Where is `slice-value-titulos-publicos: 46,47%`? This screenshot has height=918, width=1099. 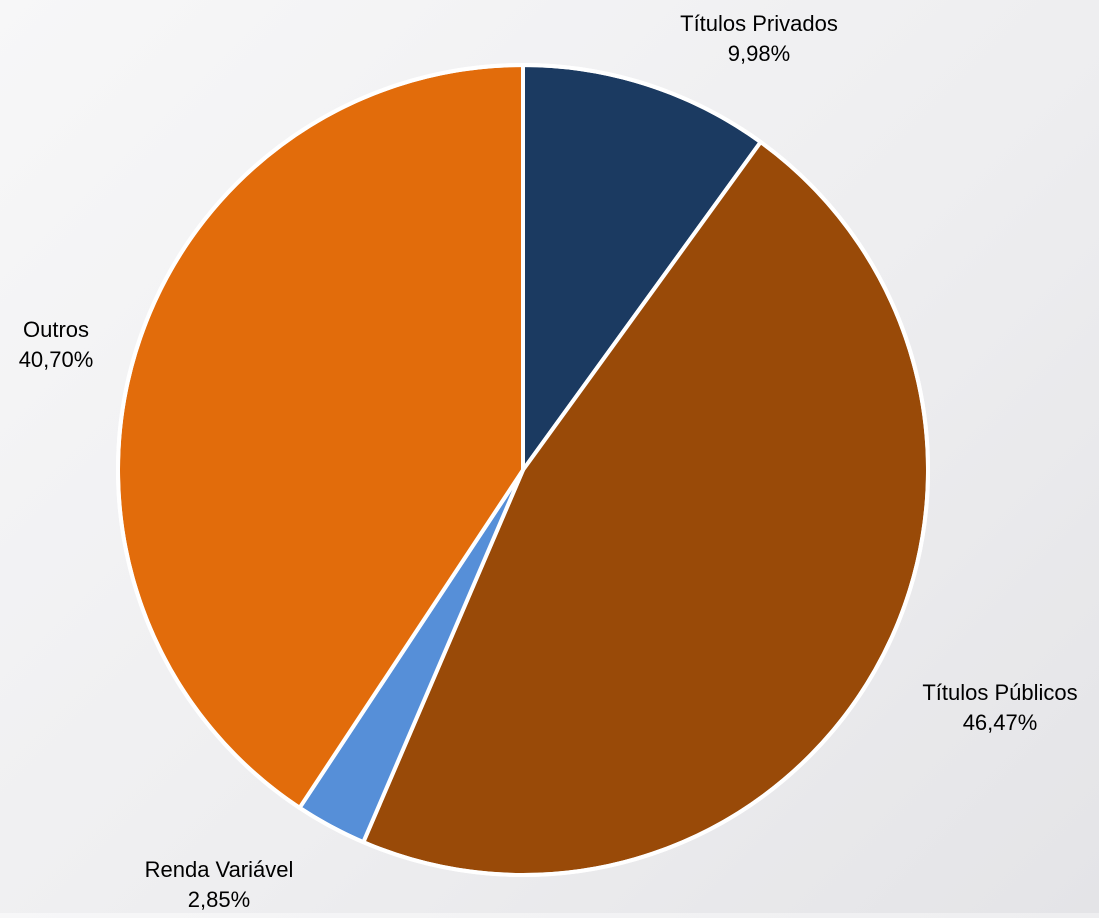 slice-value-titulos-publicos: 46,47% is located at coordinates (1000, 722).